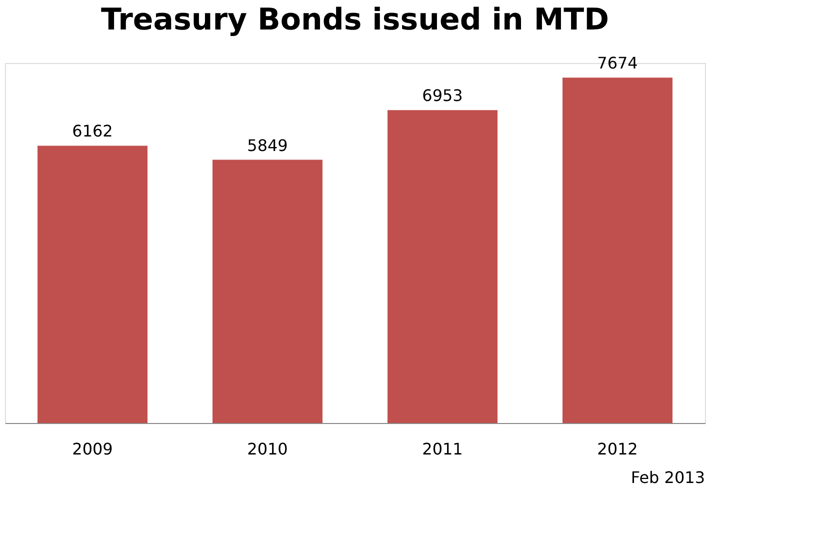  I want to click on x-tick-label: 2011, so click(442, 449).